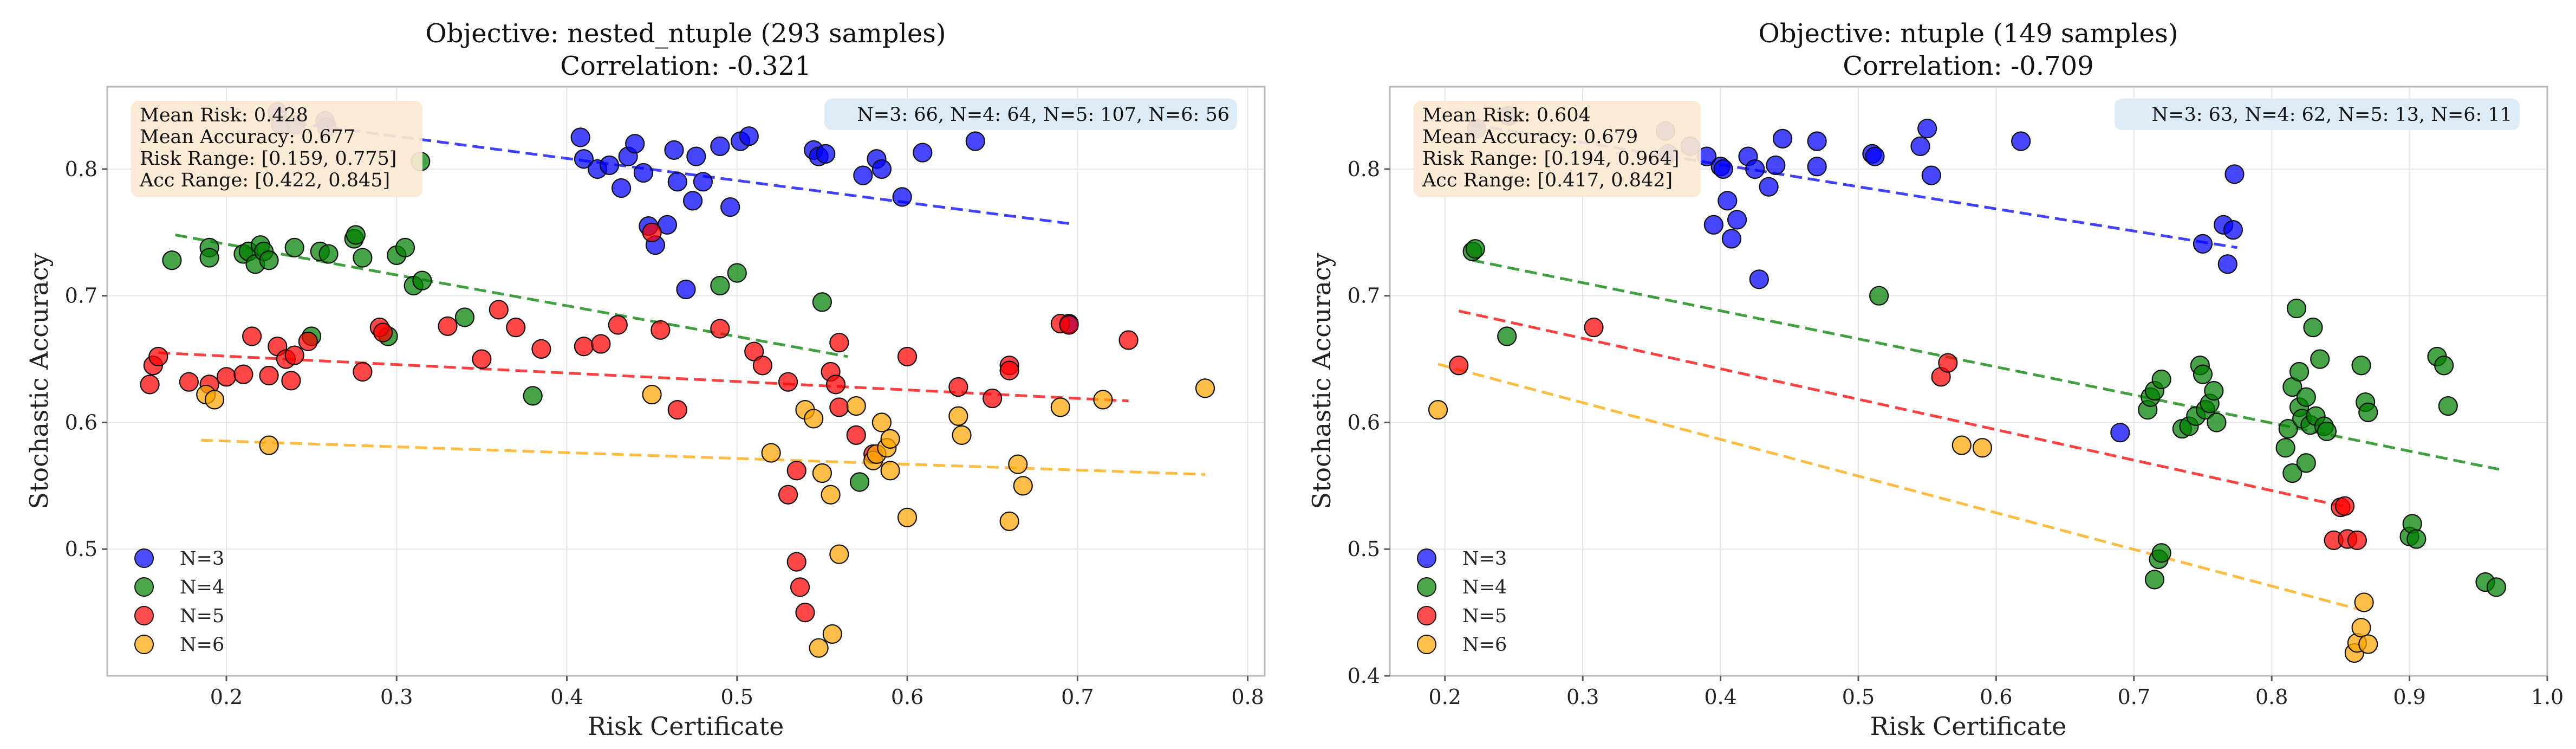 The image size is (2576, 749). I want to click on x-axis-label: Risk Certificate, so click(1968, 726).